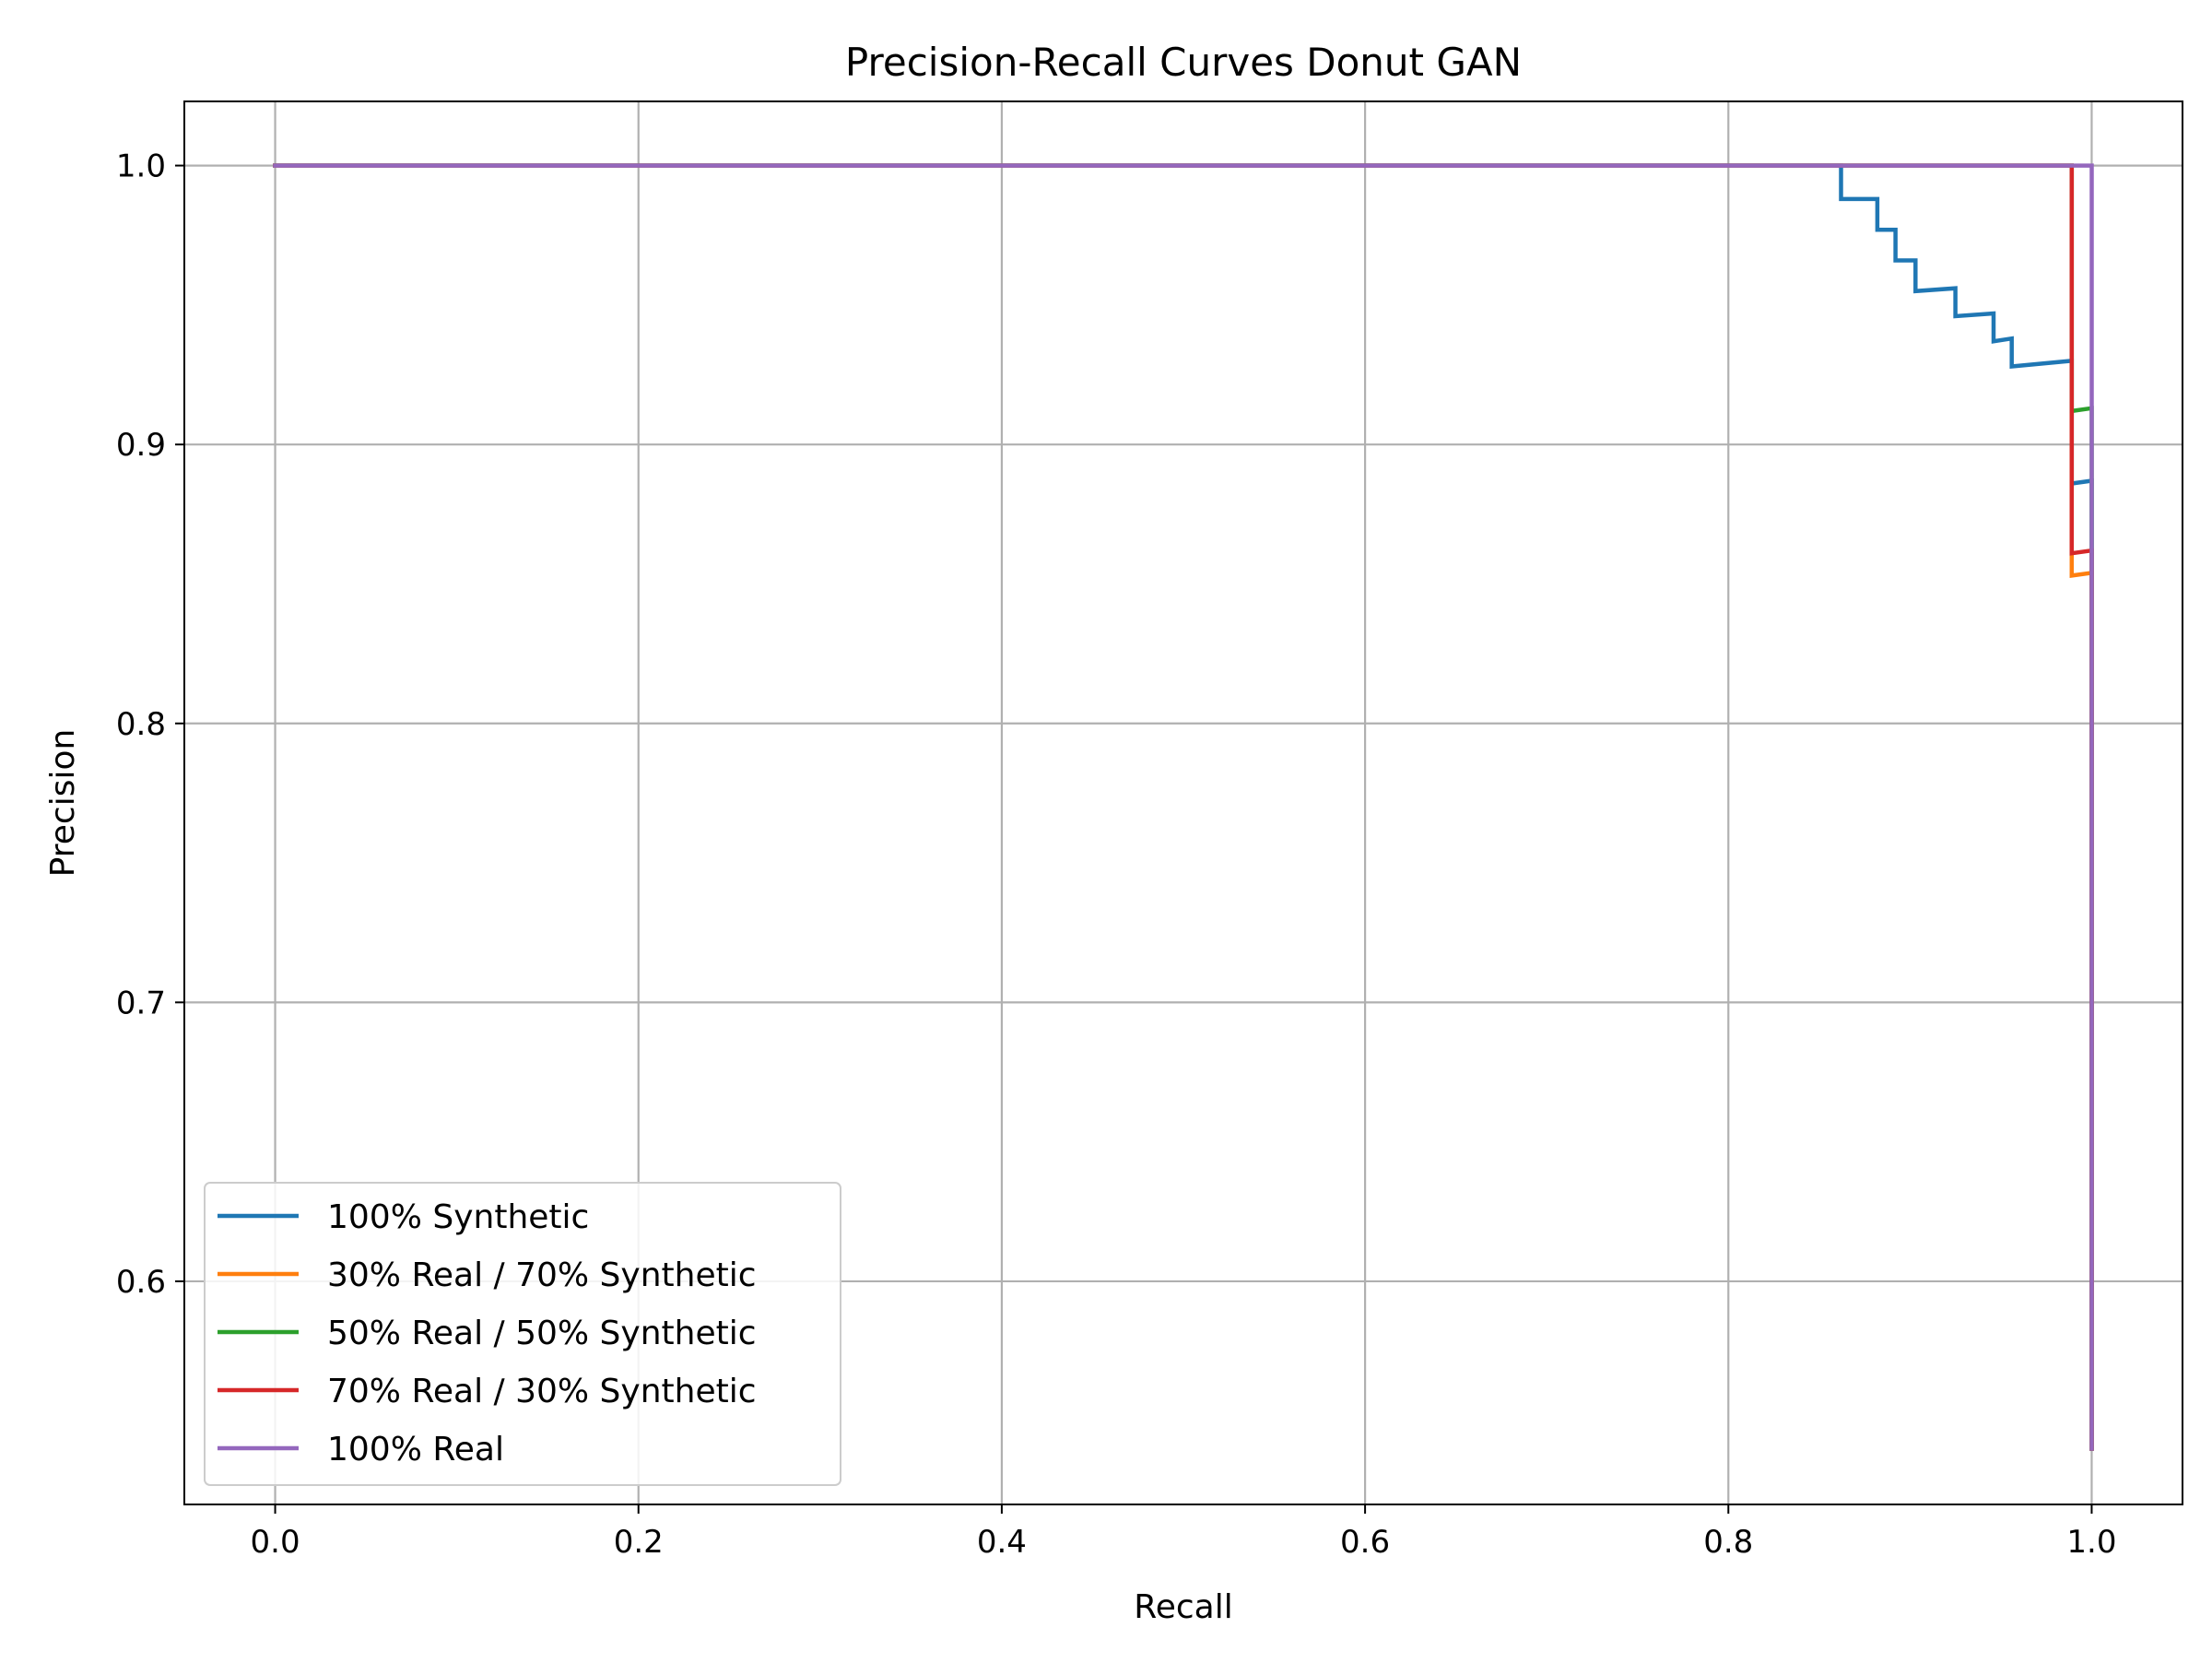  What do you see at coordinates (1728, 1542) in the screenshot?
I see `x-tick-label: 0.8` at bounding box center [1728, 1542].